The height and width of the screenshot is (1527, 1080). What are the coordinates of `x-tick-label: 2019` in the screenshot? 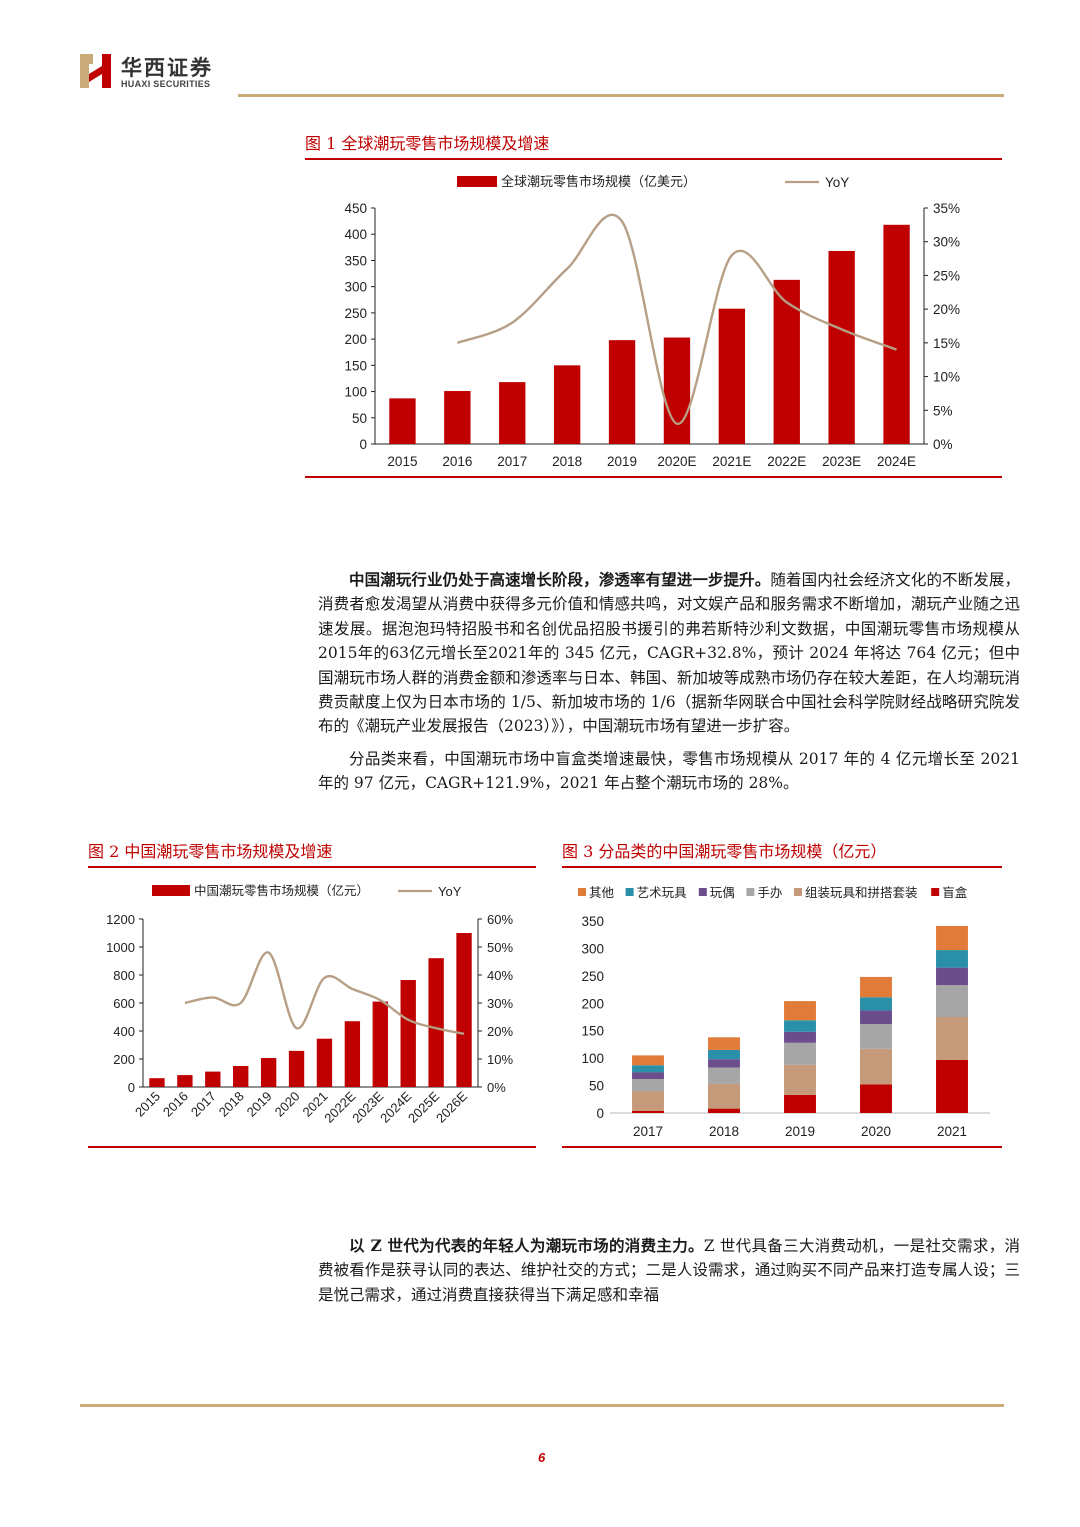 It's located at (622, 461).